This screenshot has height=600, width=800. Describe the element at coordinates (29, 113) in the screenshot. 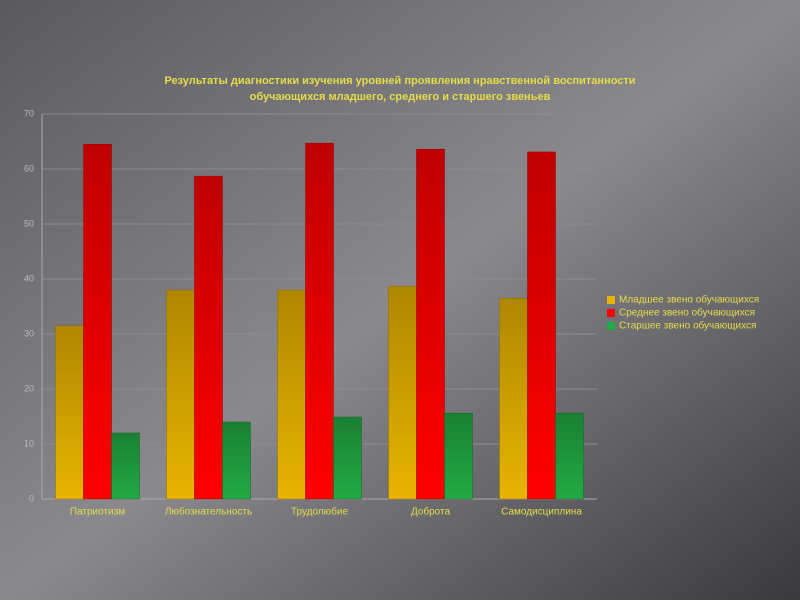

I see `y-tick-label: 70` at that location.